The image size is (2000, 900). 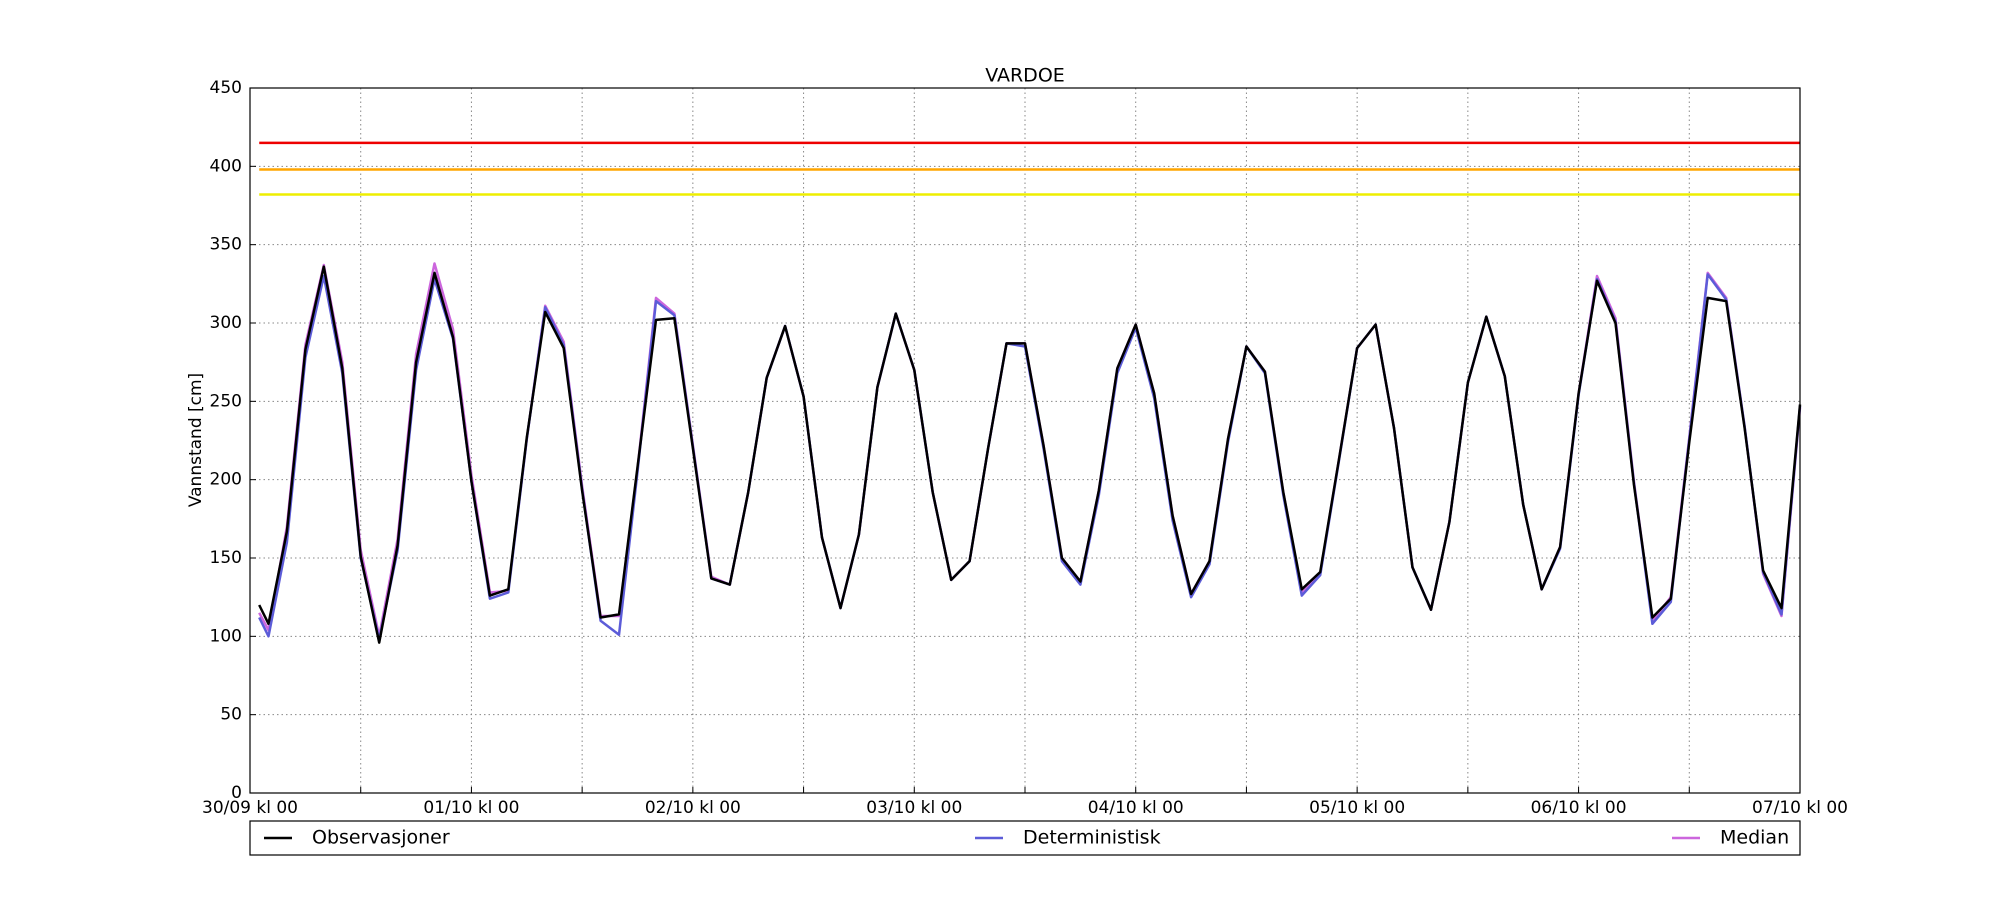 I want to click on x-tick-label: 05/10 kl 00, so click(x=1357, y=808).